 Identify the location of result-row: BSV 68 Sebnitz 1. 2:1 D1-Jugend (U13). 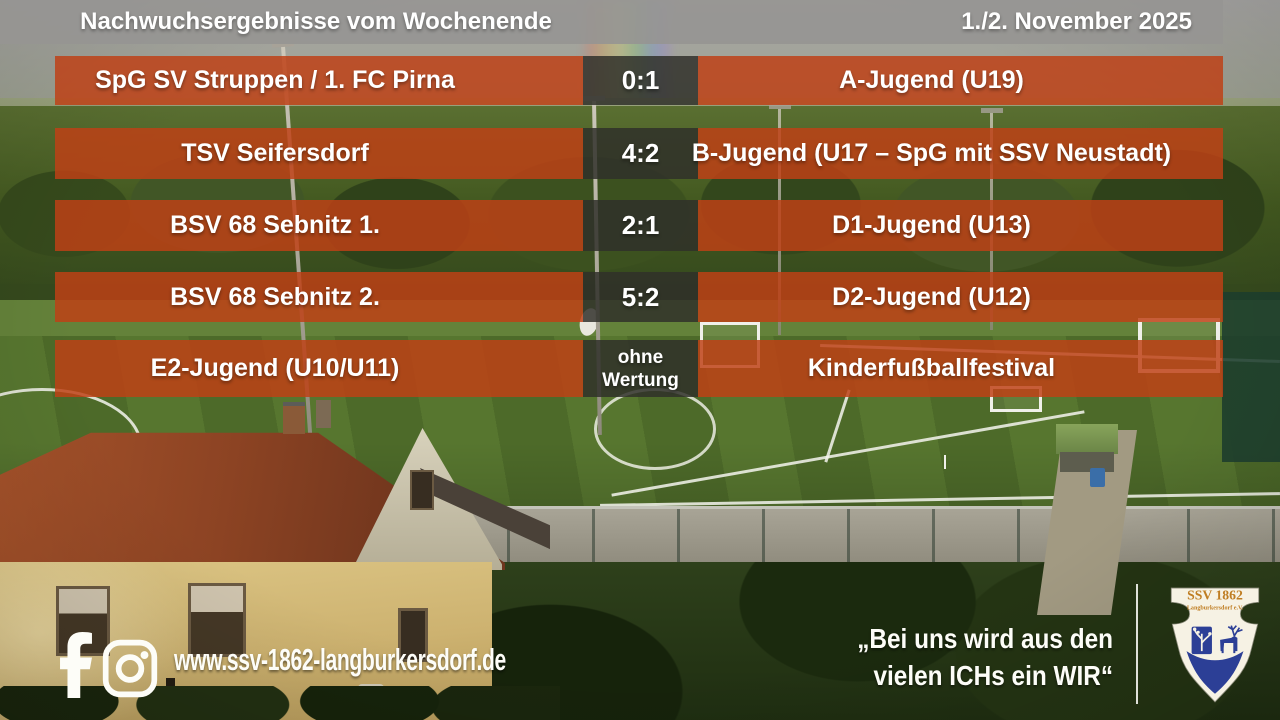
(639, 225).